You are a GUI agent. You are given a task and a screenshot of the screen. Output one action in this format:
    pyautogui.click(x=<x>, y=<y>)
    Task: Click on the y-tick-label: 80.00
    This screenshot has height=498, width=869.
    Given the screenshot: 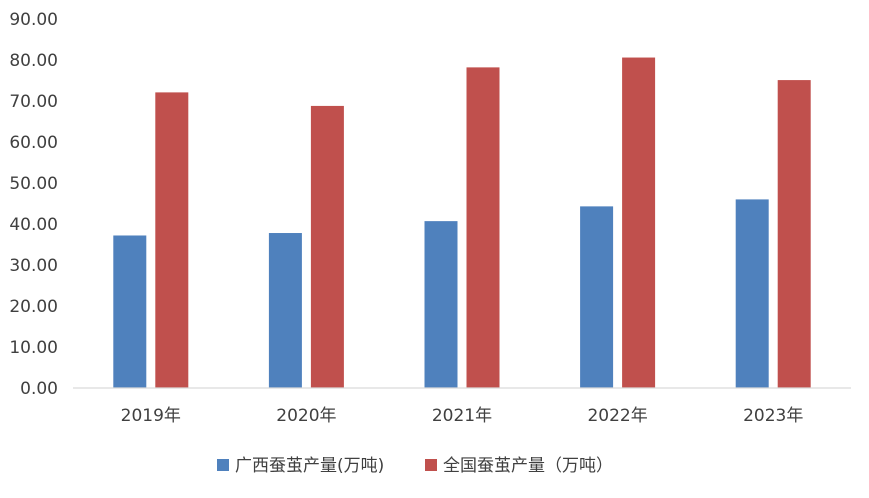 What is the action you would take?
    pyautogui.click(x=33, y=61)
    